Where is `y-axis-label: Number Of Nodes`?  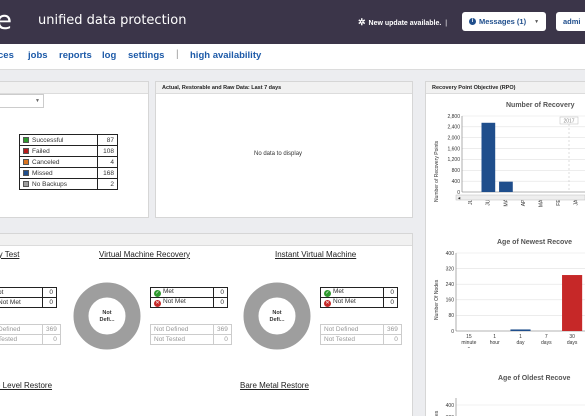
y-axis-label: Number Of Nodes is located at coordinates (437, 299).